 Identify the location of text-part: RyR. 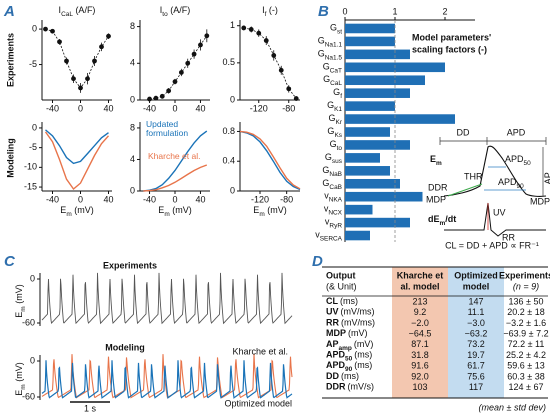
(335, 226).